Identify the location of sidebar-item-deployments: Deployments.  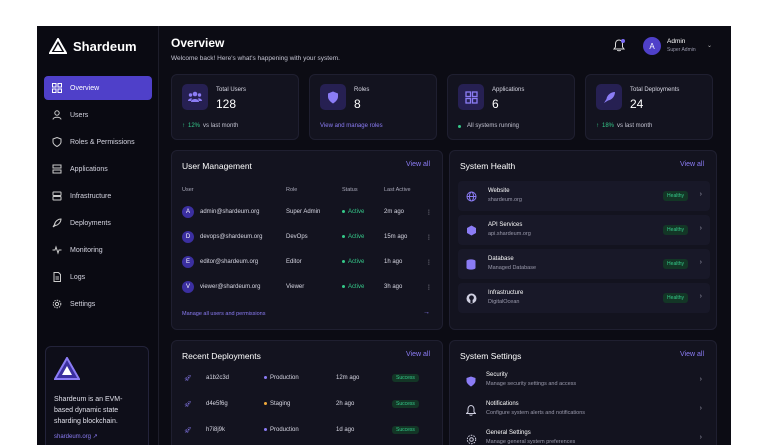
(98, 223).